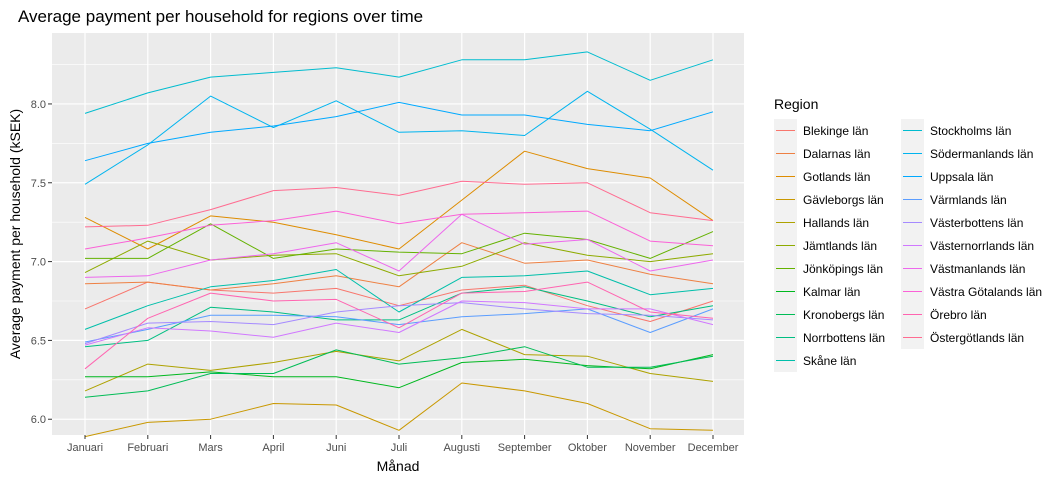  I want to click on legend-label: Västerbottens län, so click(976, 223).